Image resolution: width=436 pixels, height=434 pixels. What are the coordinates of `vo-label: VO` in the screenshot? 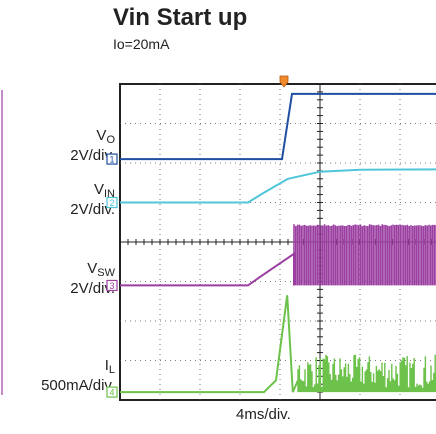 It's located at (105, 136).